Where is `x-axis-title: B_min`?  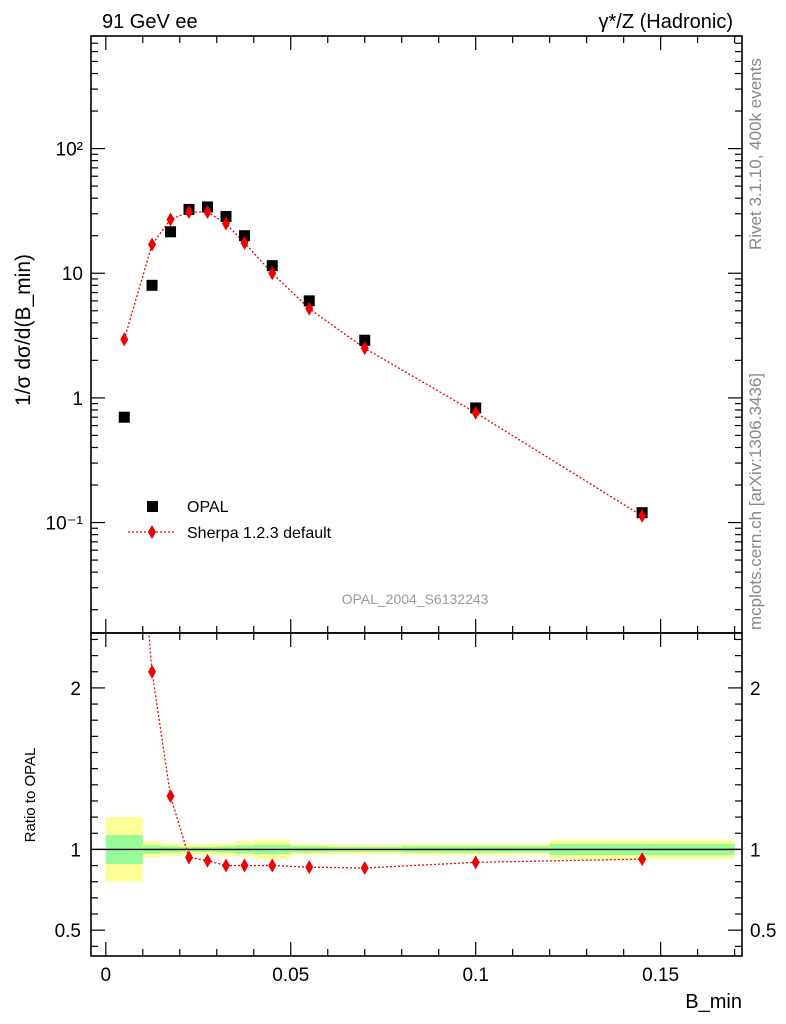 x-axis-title: B_min is located at coordinates (713, 1002).